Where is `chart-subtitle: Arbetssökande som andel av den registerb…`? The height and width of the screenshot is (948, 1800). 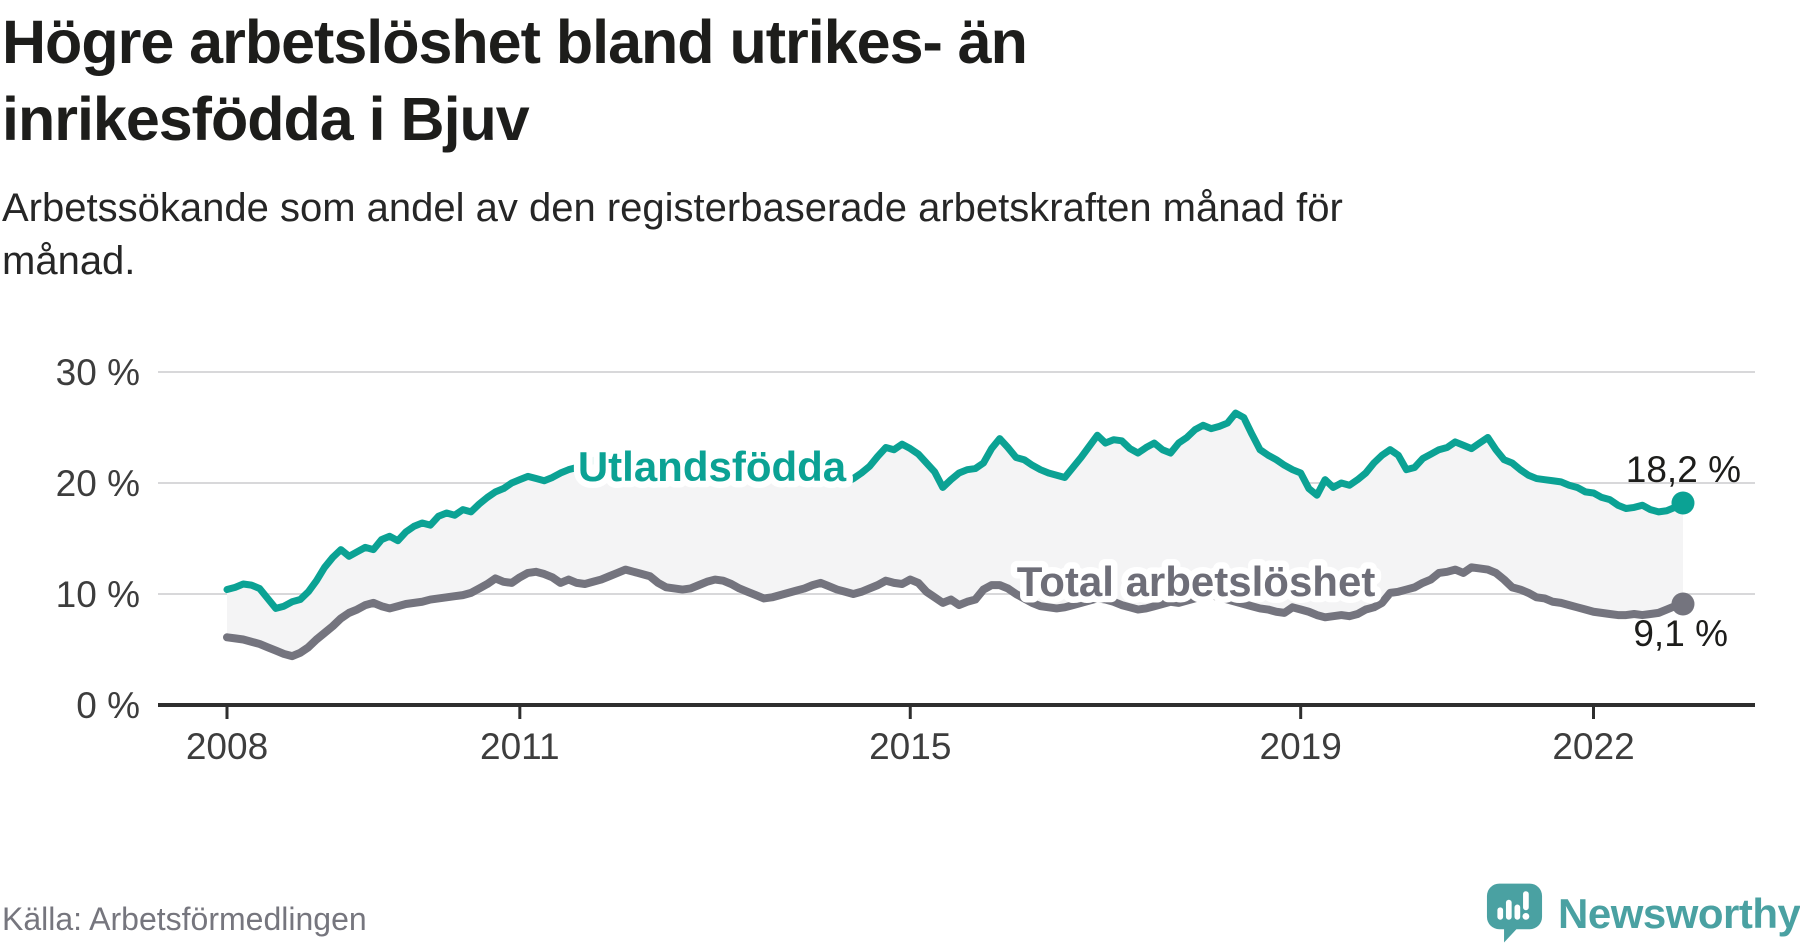
chart-subtitle: Arbetssökande som andel av den registerb… is located at coordinates (672, 235).